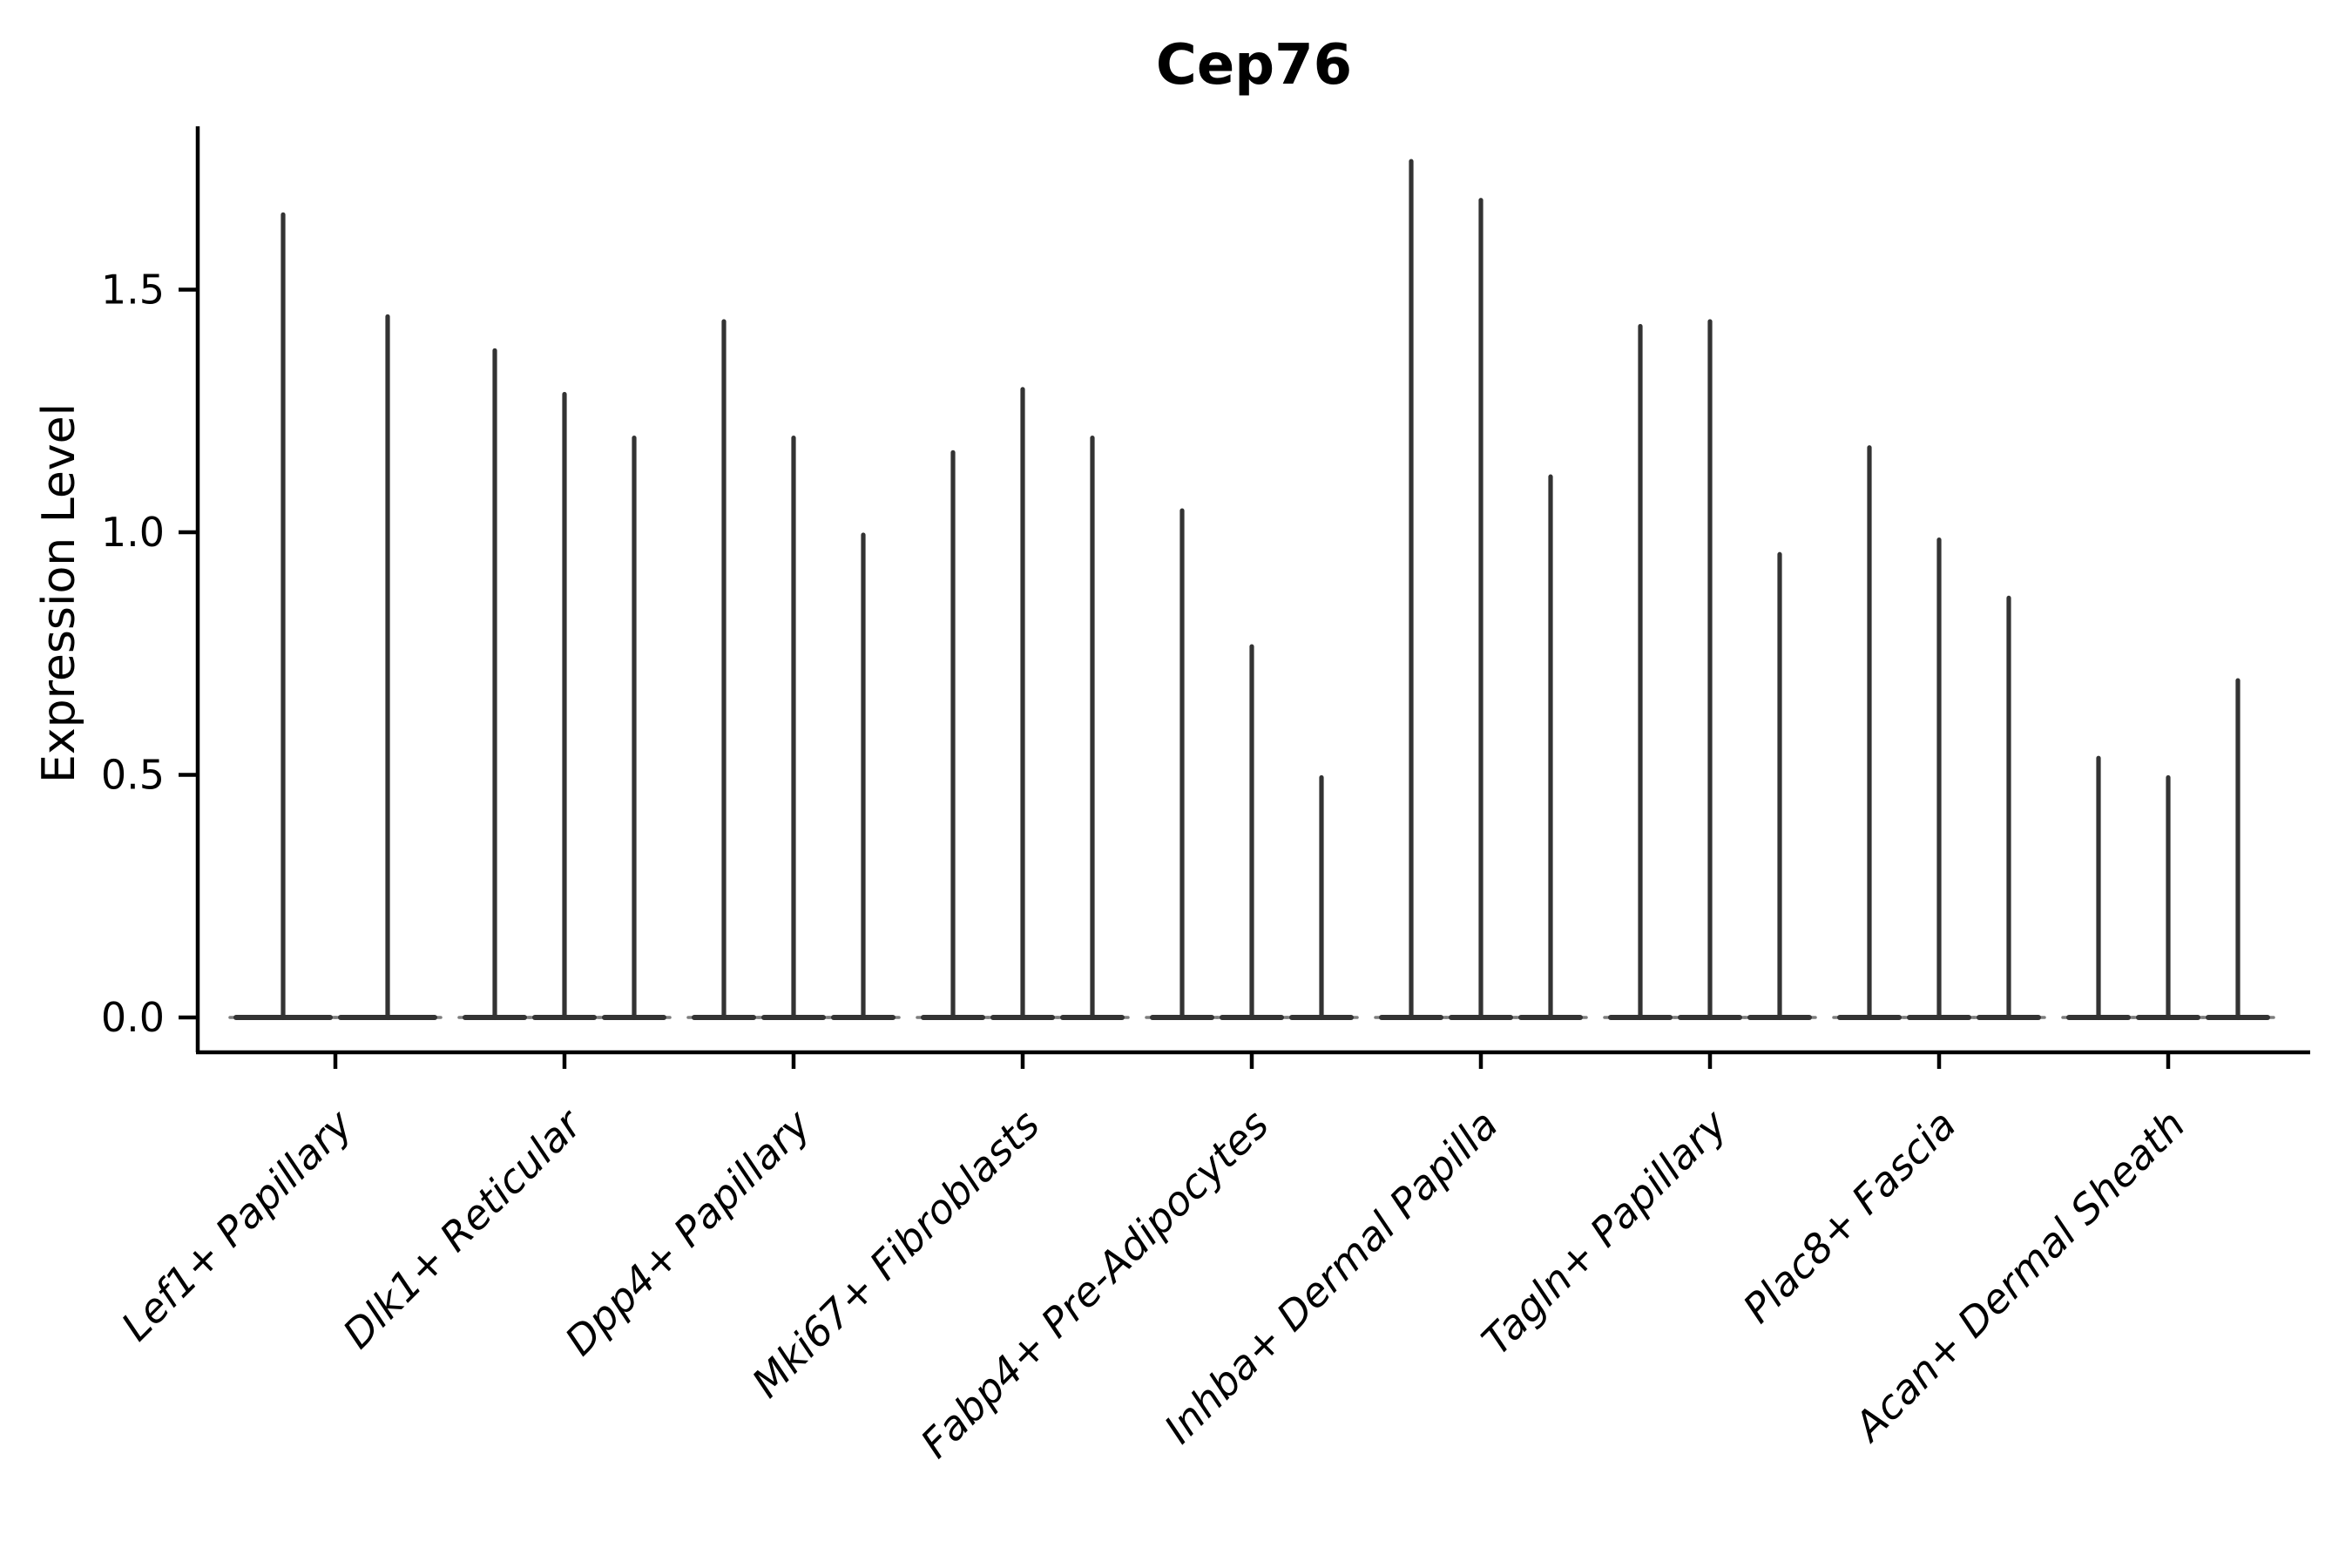 This screenshot has height=1568, width=2352. Describe the element at coordinates (1849, 1216) in the screenshot. I see `x-tick-label: Plac8+ Fascia` at that location.